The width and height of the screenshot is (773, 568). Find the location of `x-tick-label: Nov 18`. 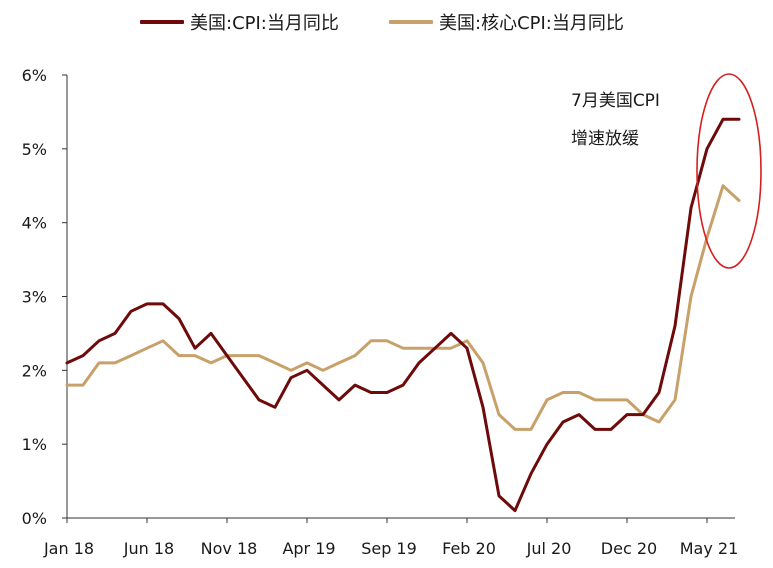

x-tick-label: Nov 18 is located at coordinates (229, 548).